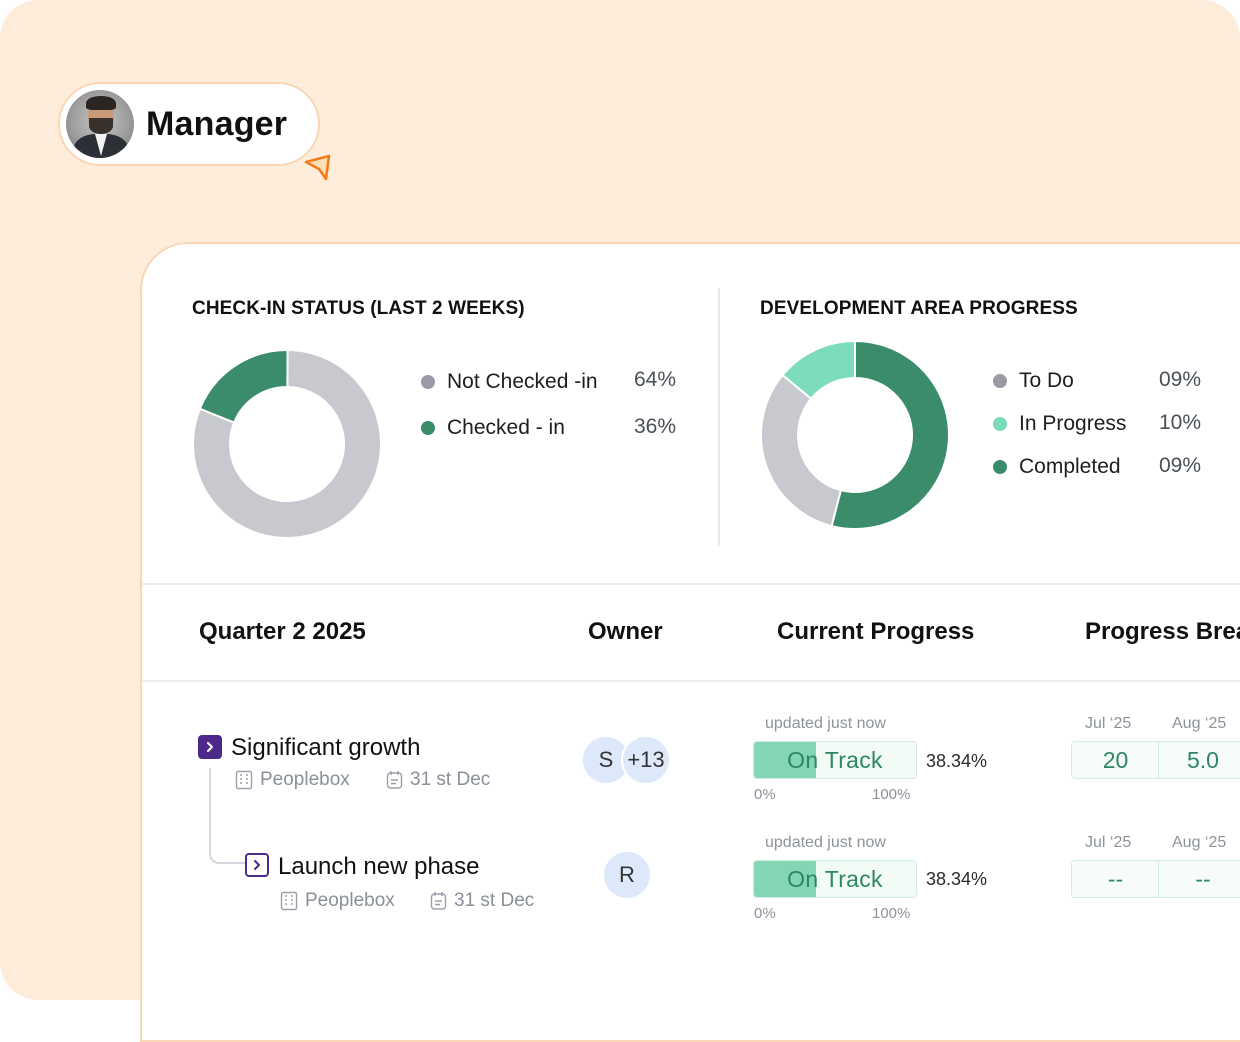 The width and height of the screenshot is (1240, 1042). I want to click on owner-avatar: R, so click(627, 875).